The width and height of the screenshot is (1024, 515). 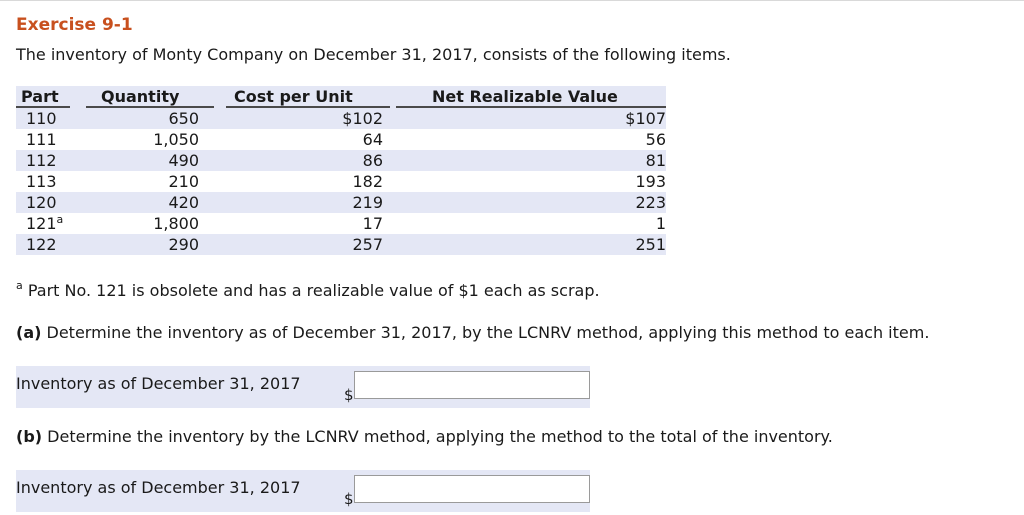 I want to click on quantity-cell: 650, so click(x=183, y=118).